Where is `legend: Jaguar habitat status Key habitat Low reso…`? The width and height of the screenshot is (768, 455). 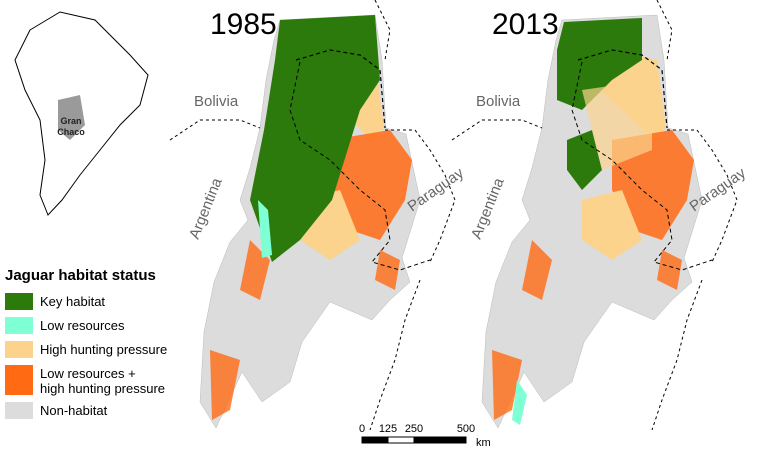
legend: Jaguar habitat status Key habitat Low reso… is located at coordinates (86, 343).